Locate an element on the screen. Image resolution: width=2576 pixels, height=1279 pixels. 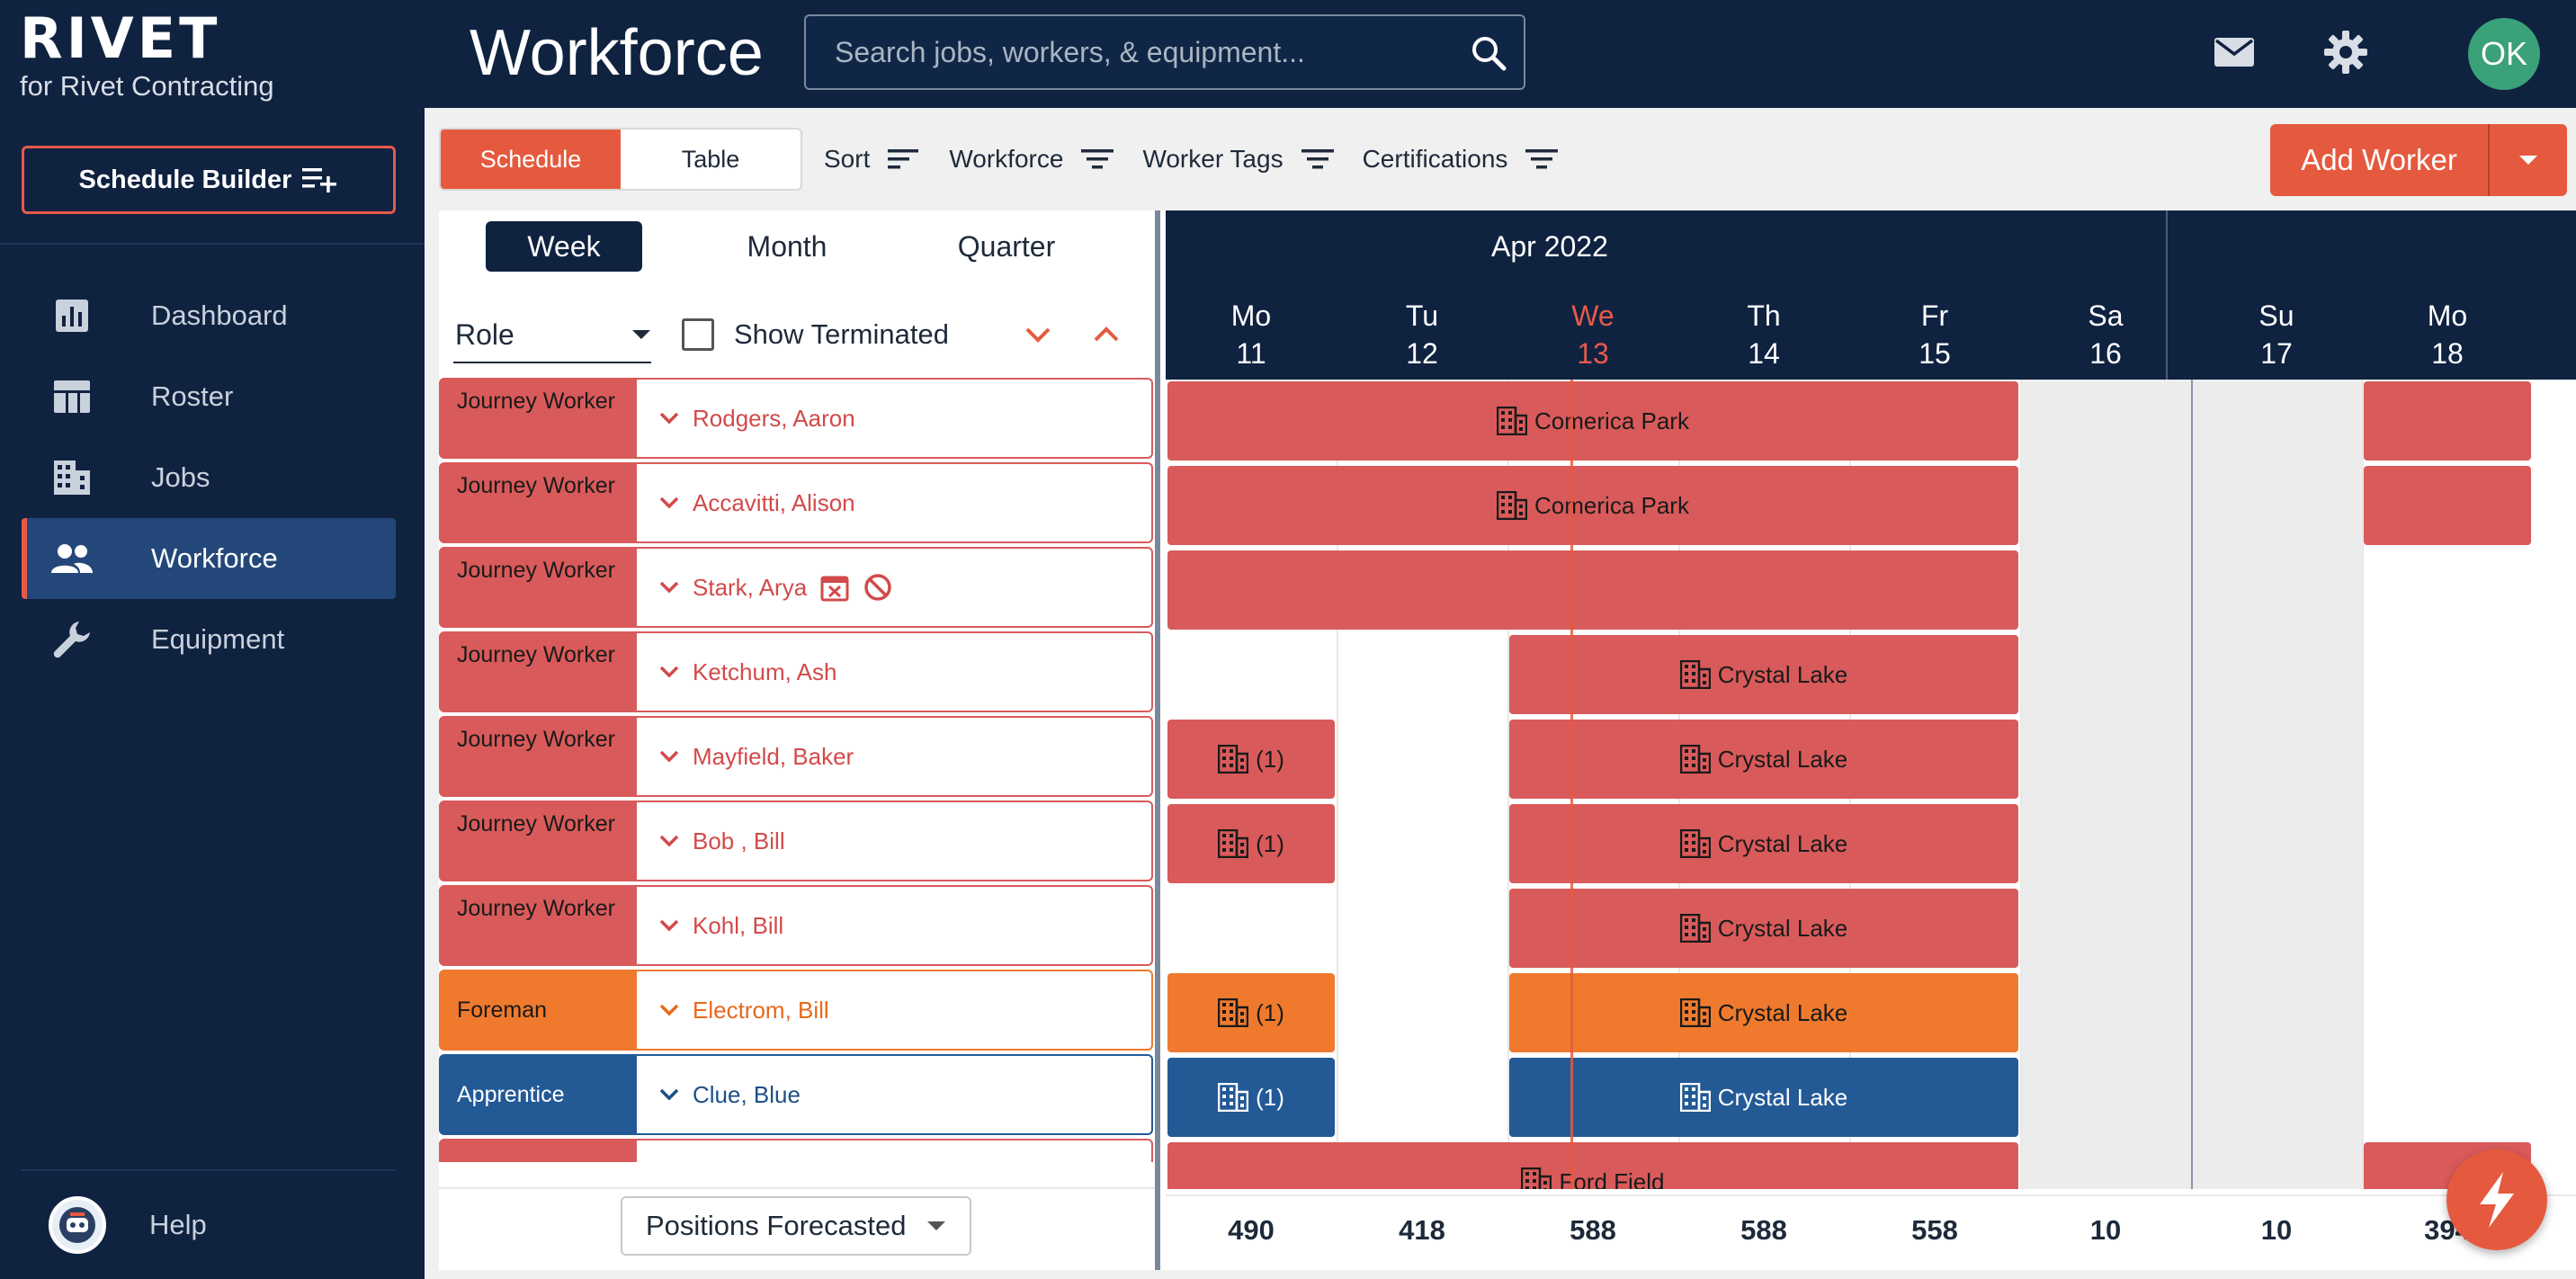
tab-schedule: Schedule is located at coordinates (531, 159).